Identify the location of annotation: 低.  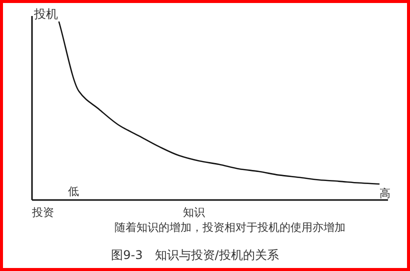
(73, 191).